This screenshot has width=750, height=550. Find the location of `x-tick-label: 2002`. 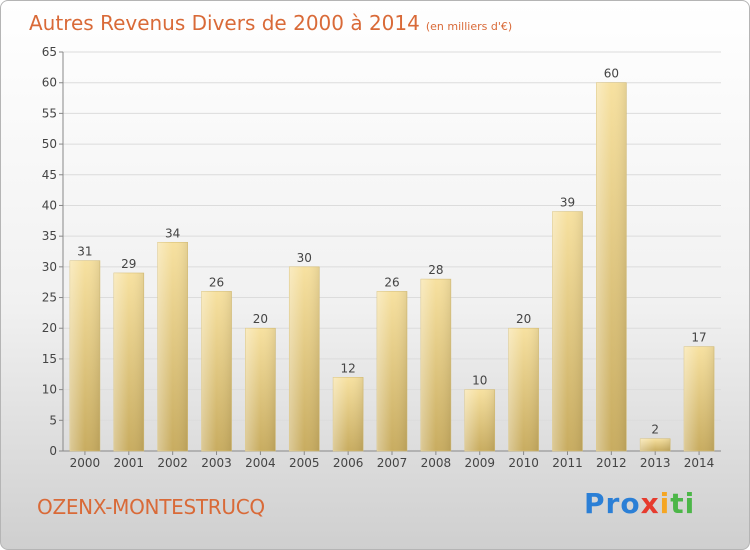

x-tick-label: 2002 is located at coordinates (172, 463).